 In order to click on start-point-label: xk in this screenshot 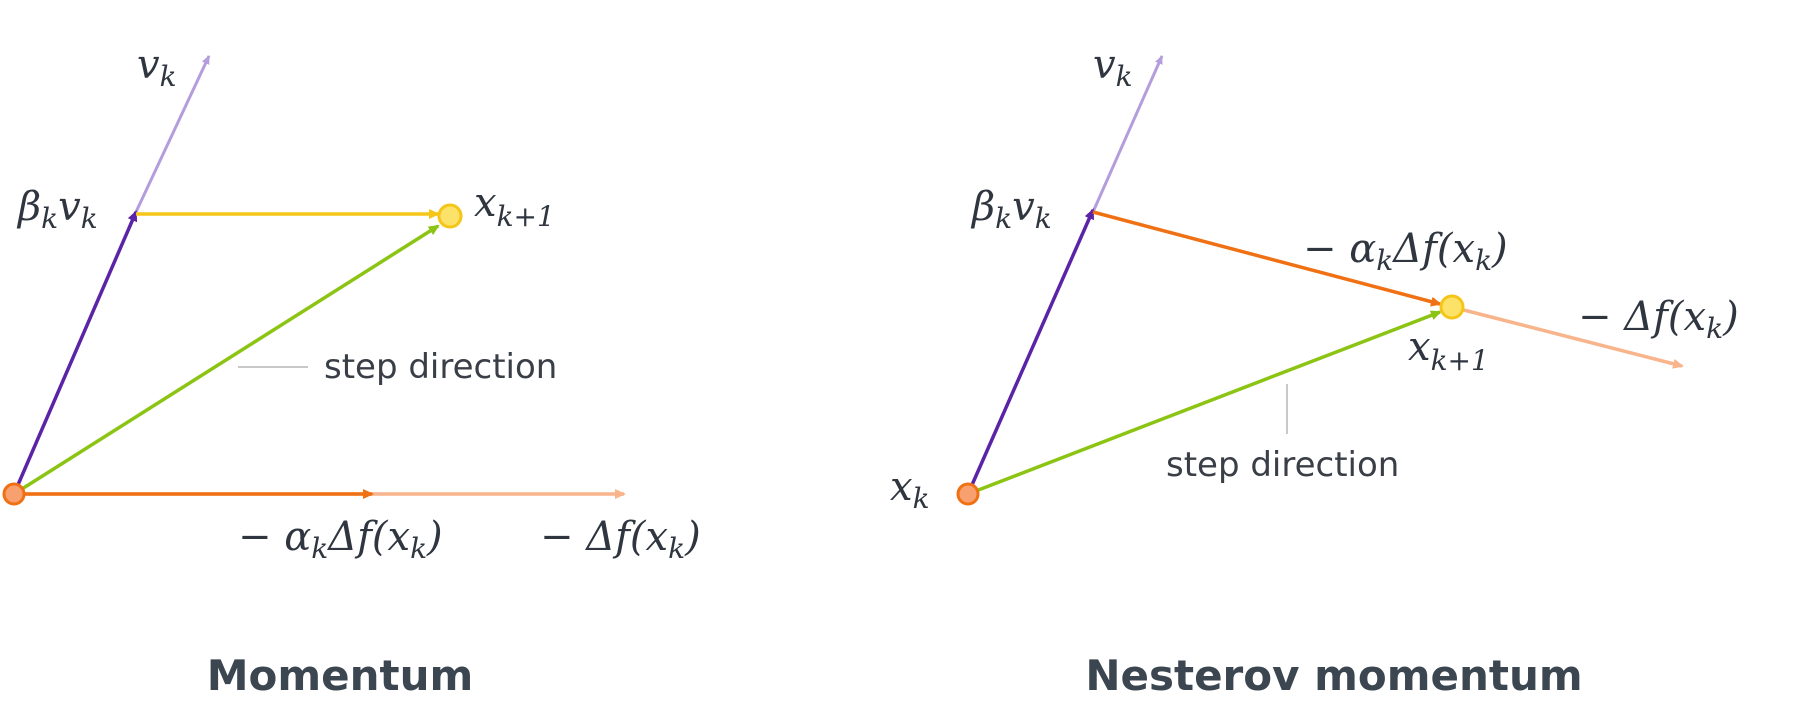, I will do `click(910, 489)`.